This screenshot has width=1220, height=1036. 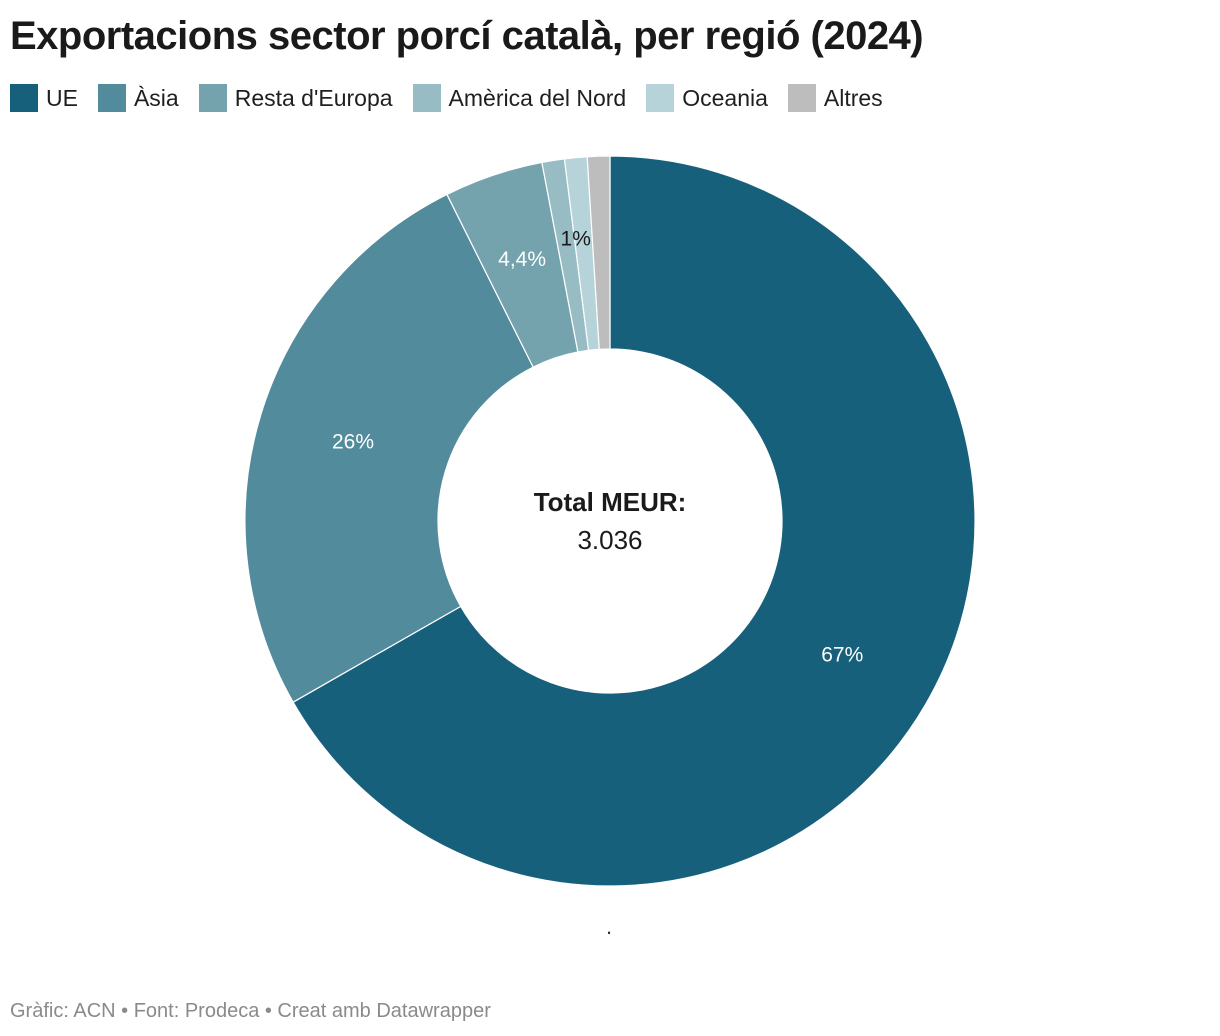 What do you see at coordinates (44, 98) in the screenshot?
I see `legend-item: UE` at bounding box center [44, 98].